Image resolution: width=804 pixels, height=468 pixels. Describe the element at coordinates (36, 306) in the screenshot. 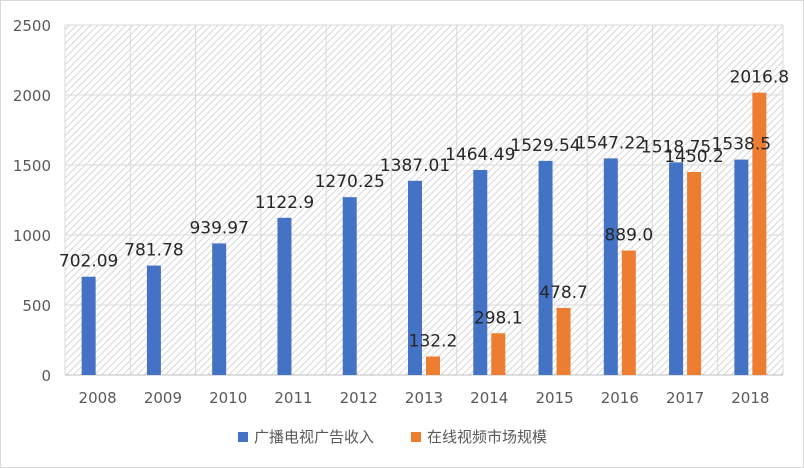

I see `y-tick-label: 500` at that location.